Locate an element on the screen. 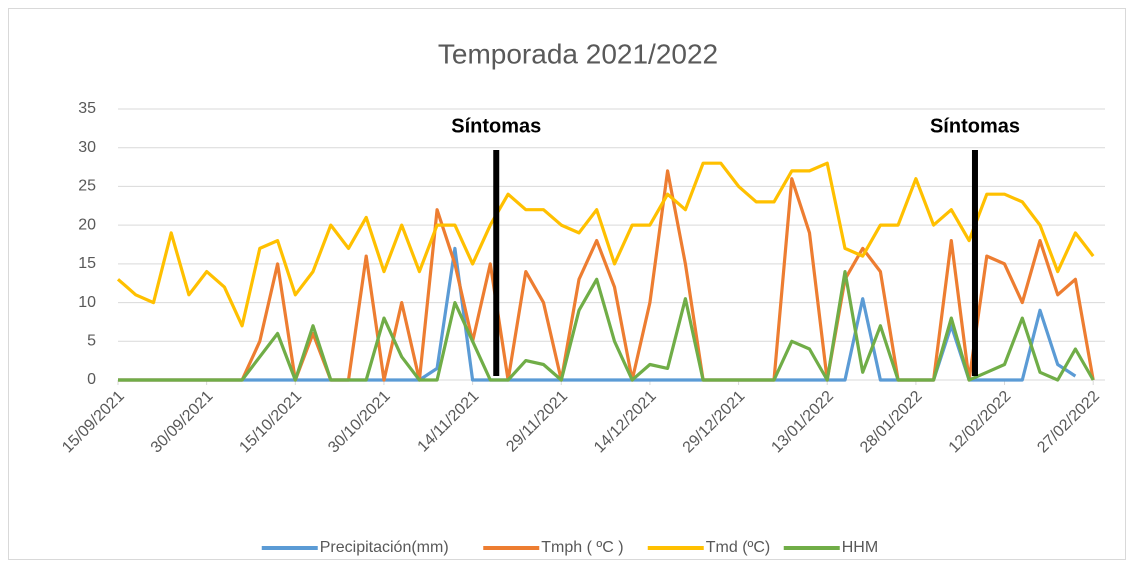 Image resolution: width=1134 pixels, height=568 pixels. y-tick-label: 35 is located at coordinates (87, 108).